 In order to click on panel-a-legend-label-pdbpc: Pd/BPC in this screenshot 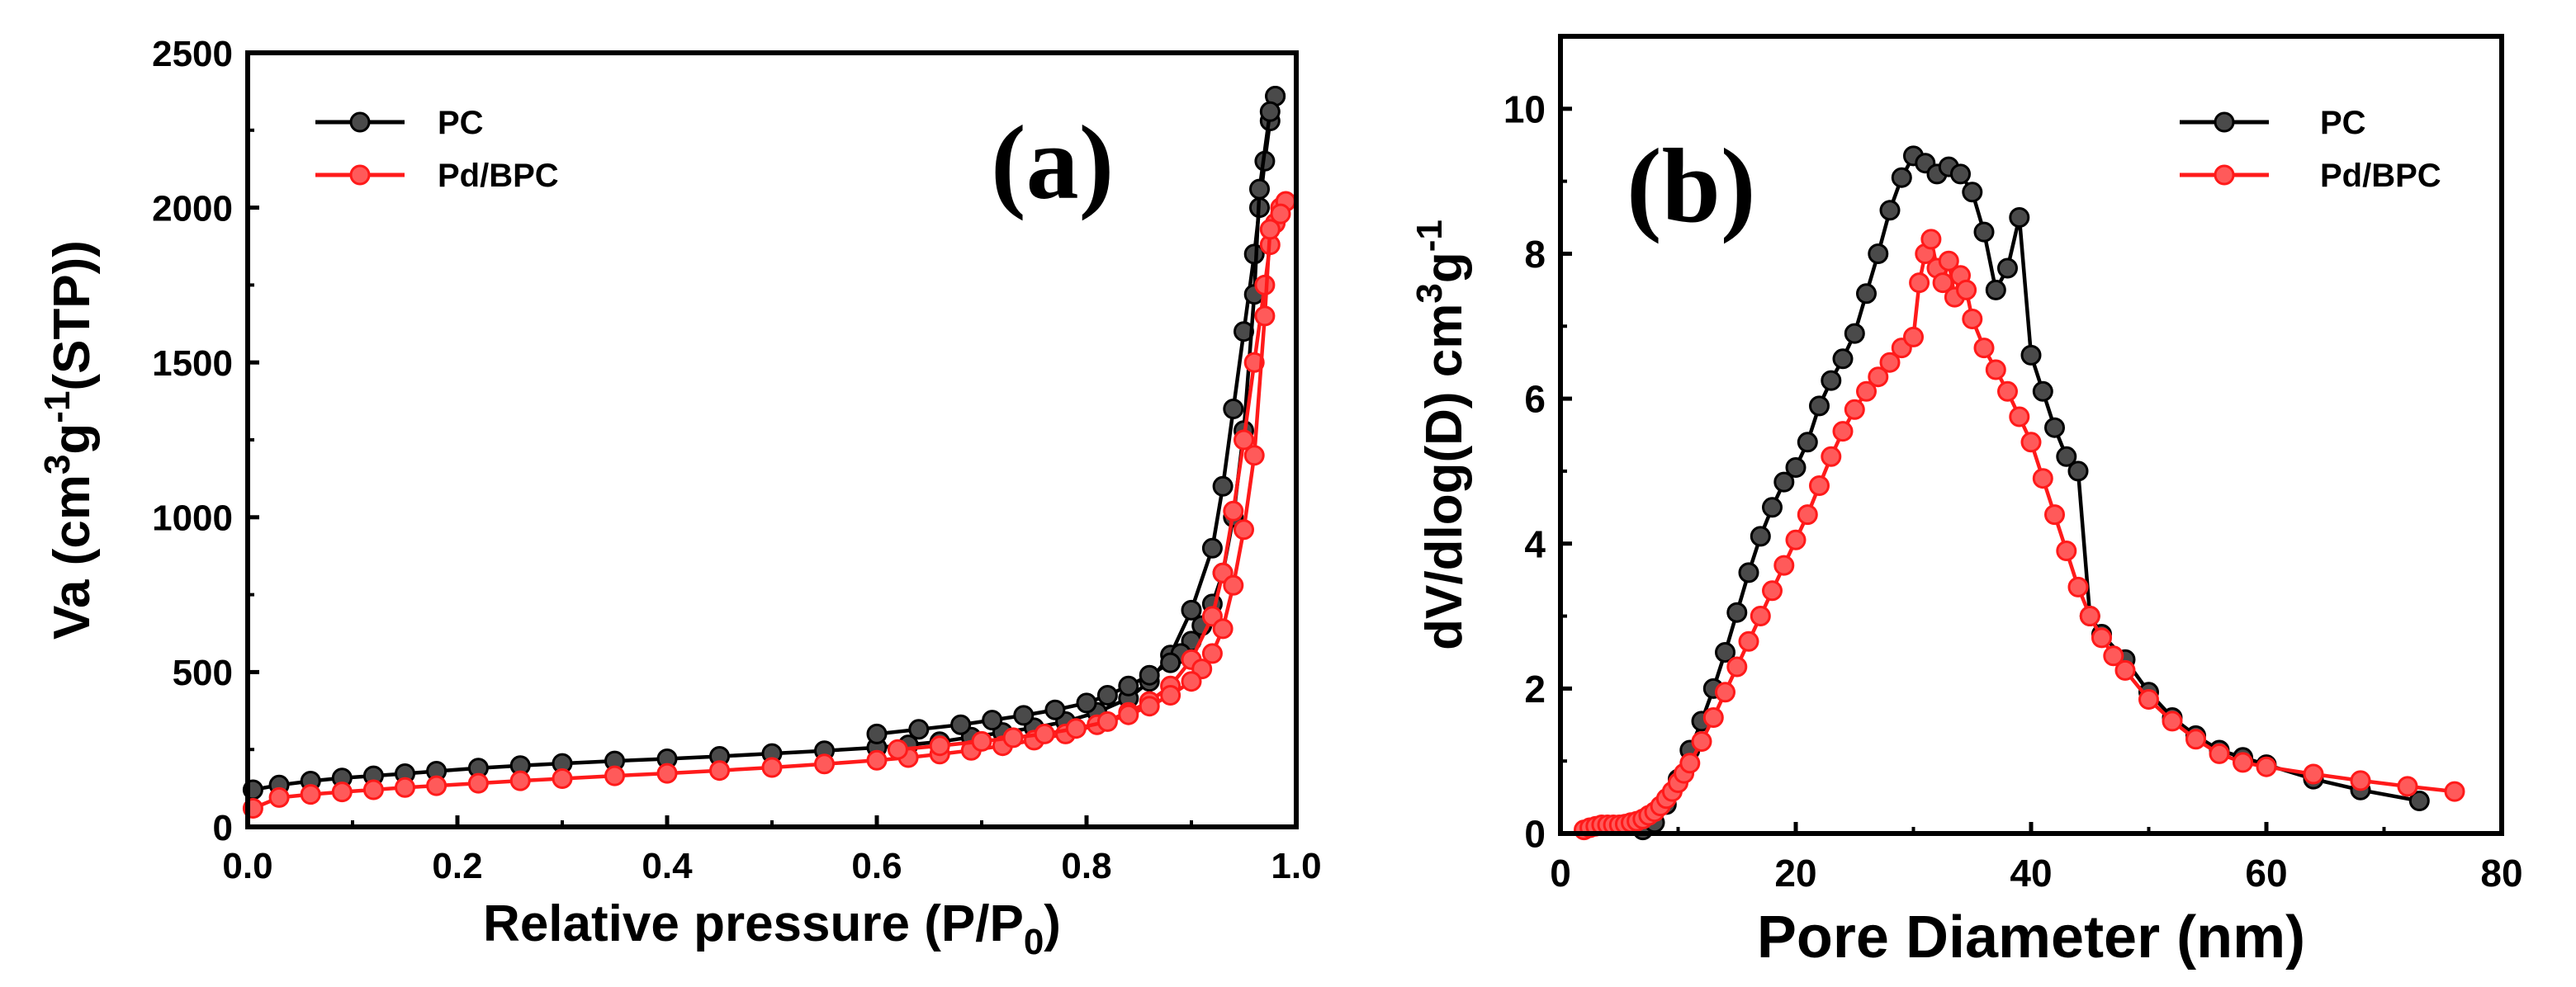, I will do `click(498, 176)`.